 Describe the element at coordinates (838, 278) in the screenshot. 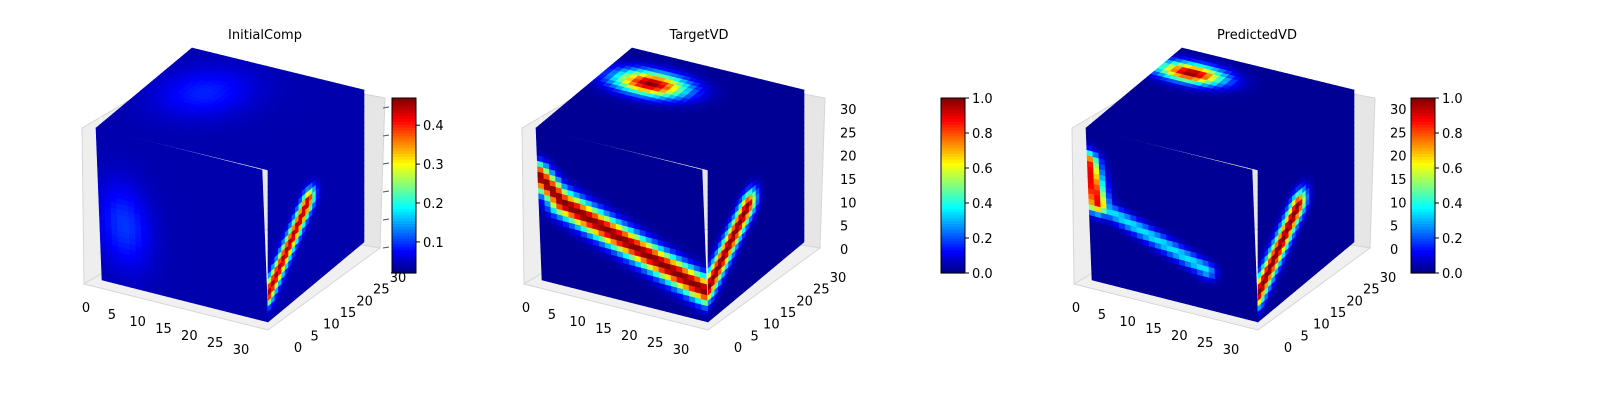

I see `y-tick-label: 30` at that location.